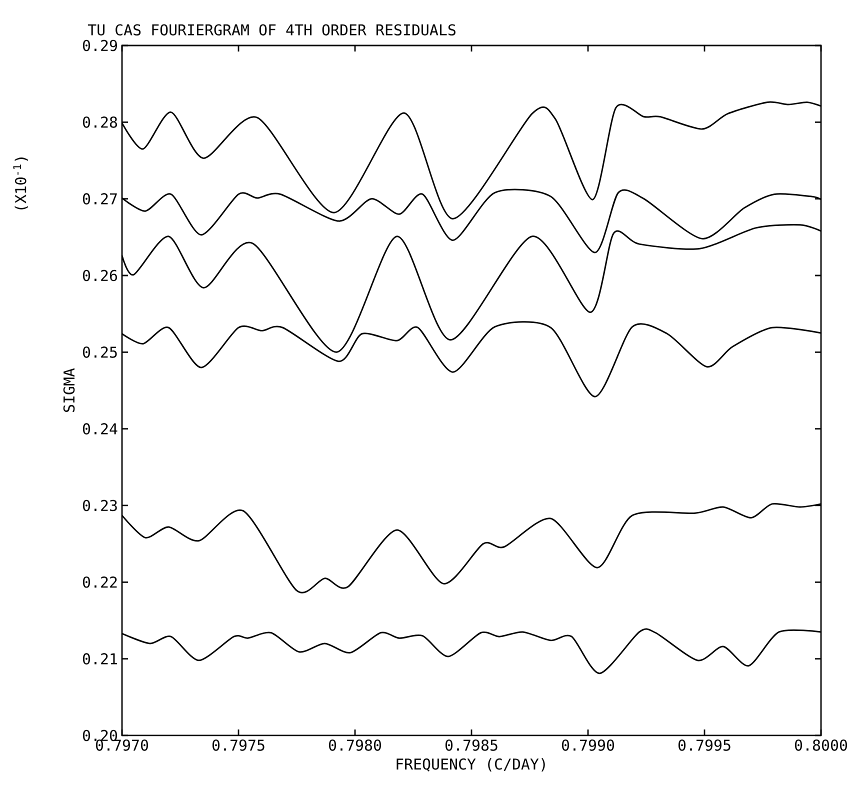 This screenshot has height=809, width=859. What do you see at coordinates (122, 745) in the screenshot?
I see `x-tick-label: 0.7970` at bounding box center [122, 745].